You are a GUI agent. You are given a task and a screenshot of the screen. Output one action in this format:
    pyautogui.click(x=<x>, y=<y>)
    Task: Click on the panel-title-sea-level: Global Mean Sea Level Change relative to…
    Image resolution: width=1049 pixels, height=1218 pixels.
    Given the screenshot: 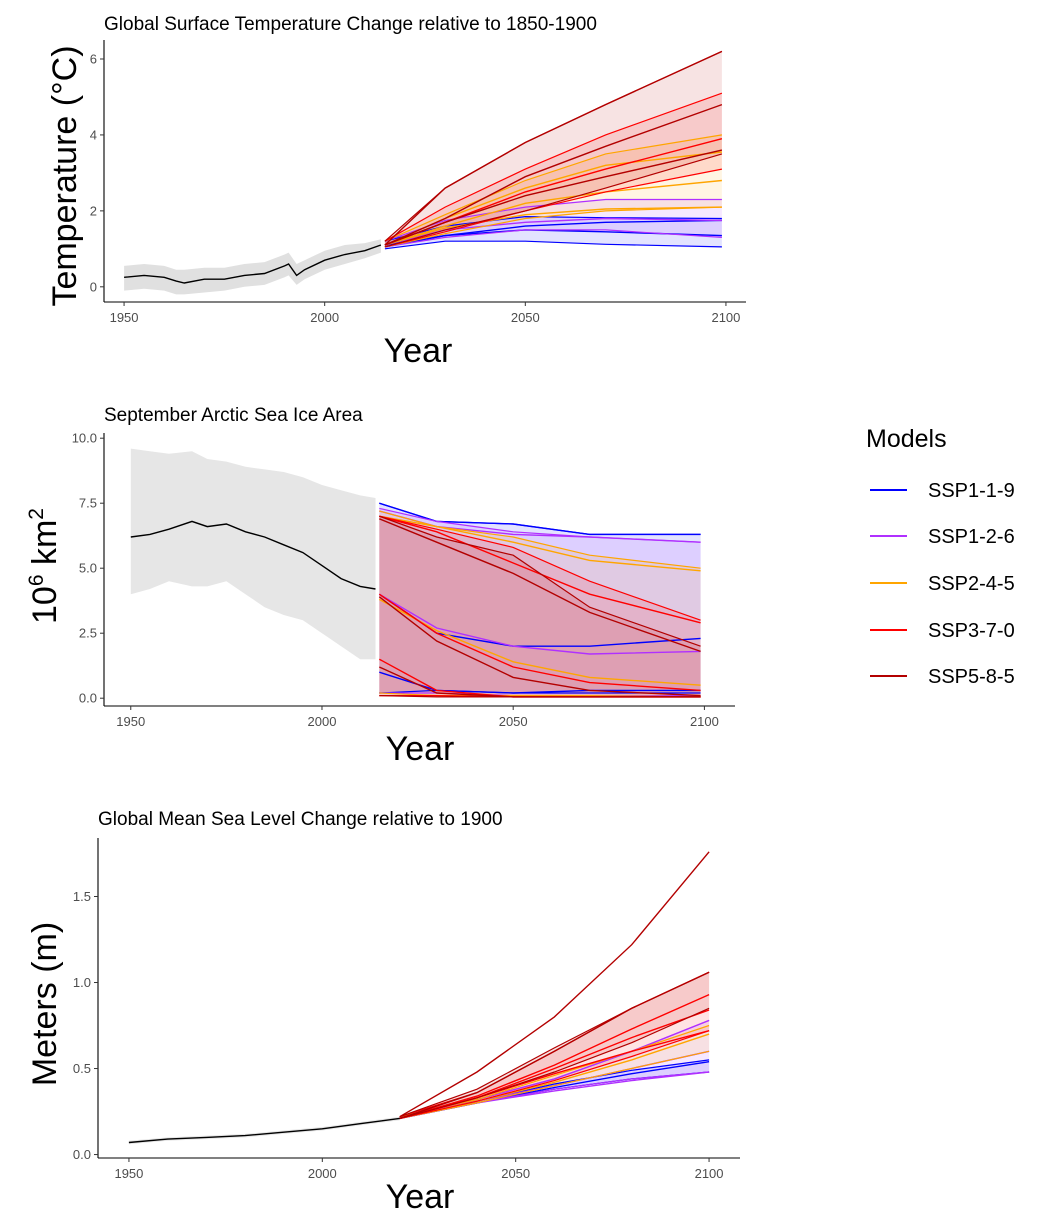 What is the action you would take?
    pyautogui.click(x=300, y=819)
    